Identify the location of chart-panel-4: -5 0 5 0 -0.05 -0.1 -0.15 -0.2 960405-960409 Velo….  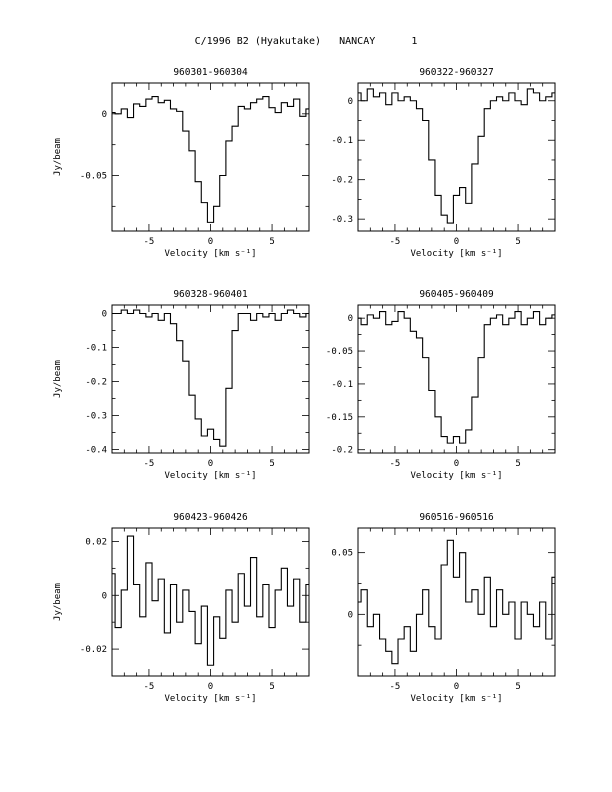
(441, 385).